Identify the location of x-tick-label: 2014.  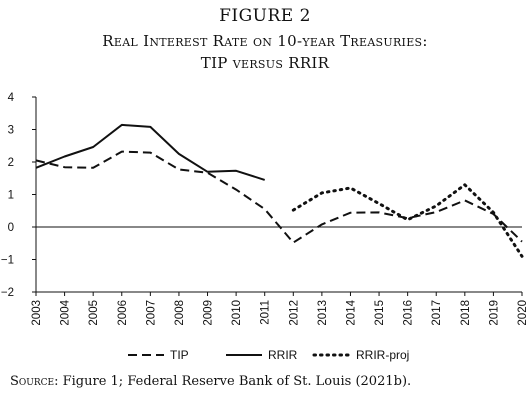
(351, 312).